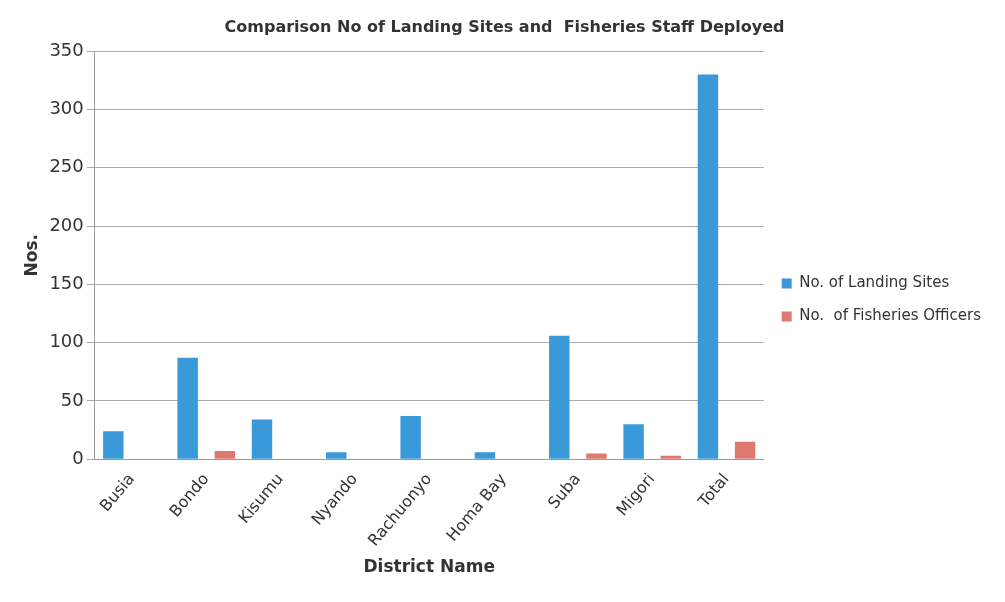 The height and width of the screenshot is (602, 1005). Describe the element at coordinates (66, 224) in the screenshot. I see `y-tick-label: 200` at that location.